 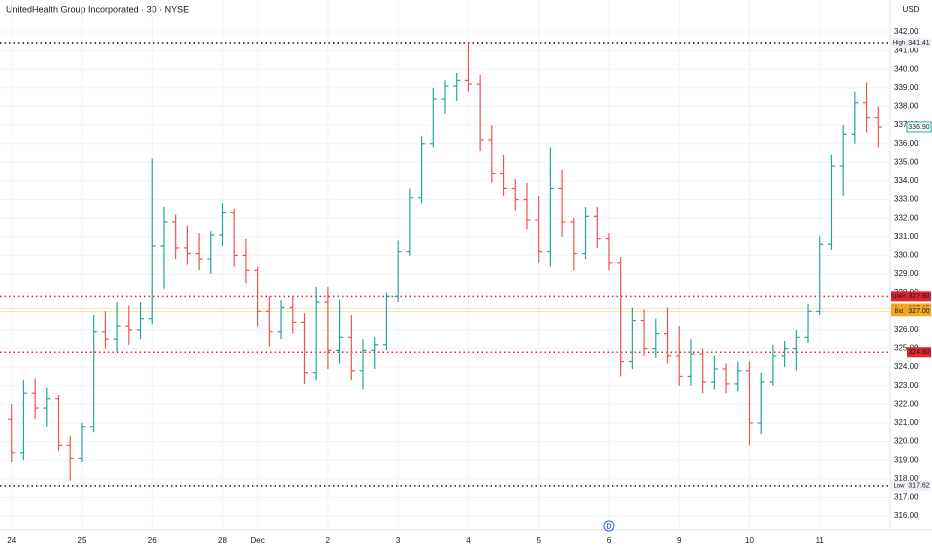 I want to click on y-tick-label: 333.00, so click(x=906, y=199).